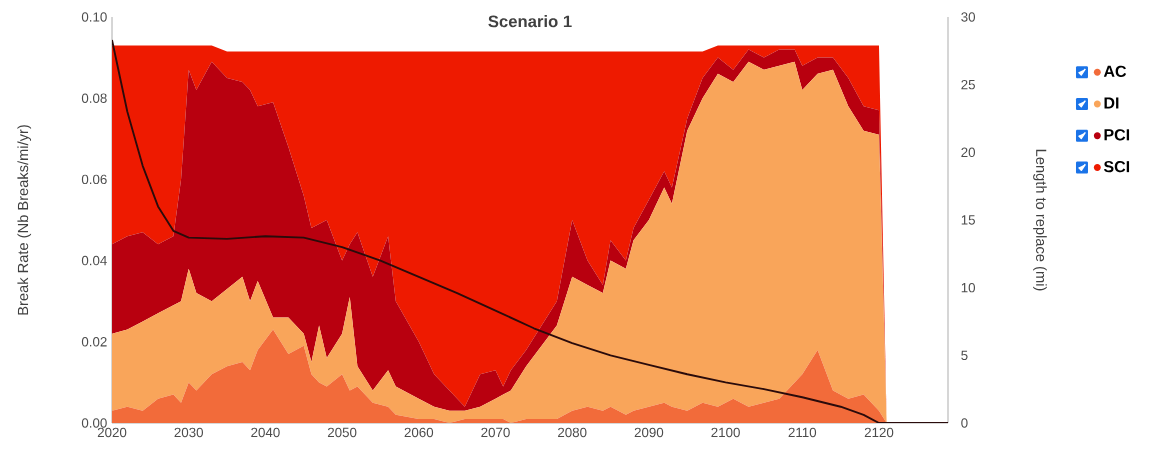  What do you see at coordinates (968, 220) in the screenshot?
I see `y2-tick-label: 15` at bounding box center [968, 220].